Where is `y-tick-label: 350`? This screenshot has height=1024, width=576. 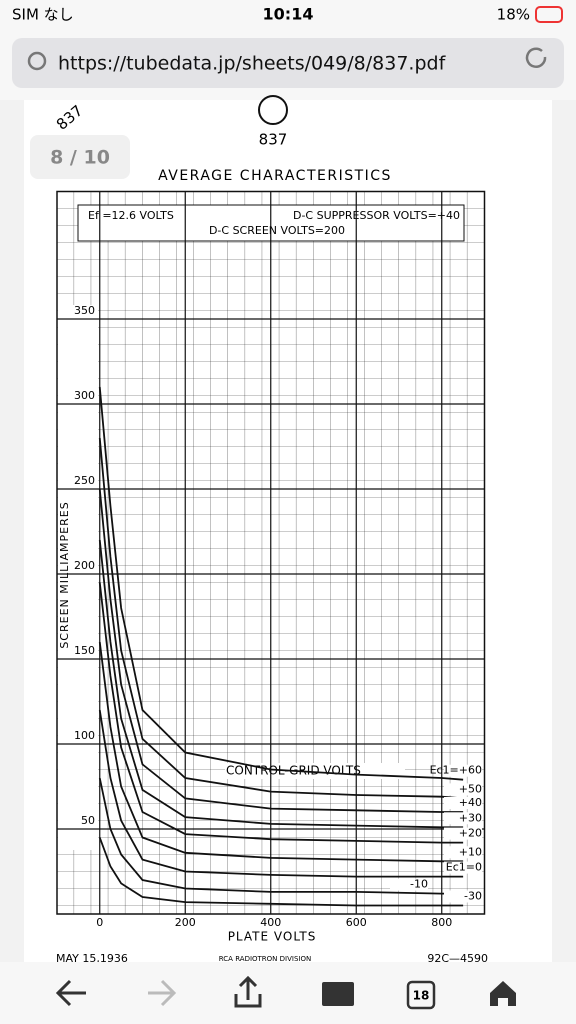
y-tick-label: 350 is located at coordinates (84, 310).